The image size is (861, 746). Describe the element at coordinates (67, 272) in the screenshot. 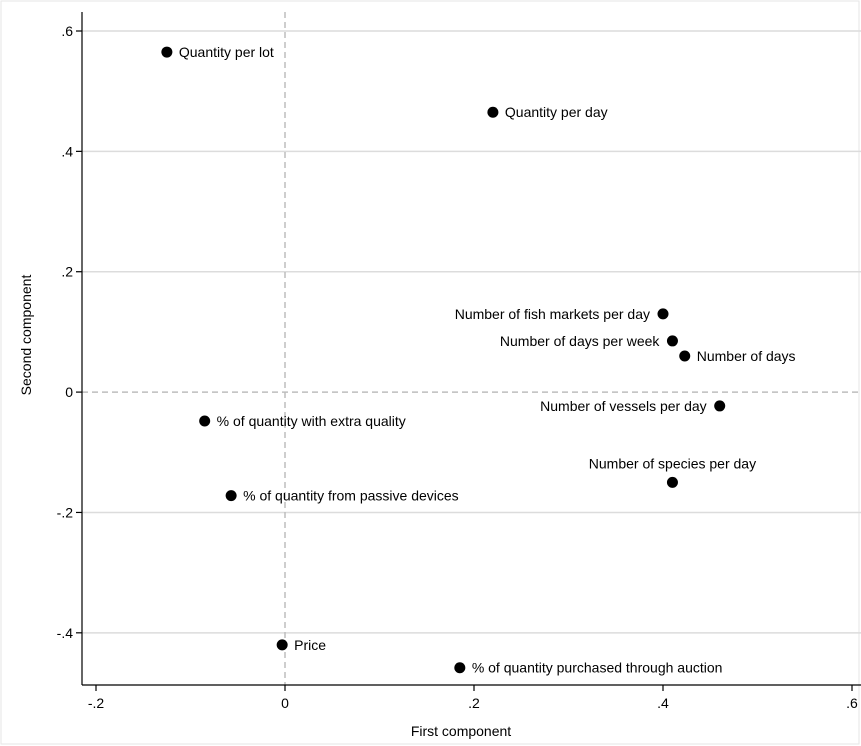

I see `y-tick-label: .2` at that location.